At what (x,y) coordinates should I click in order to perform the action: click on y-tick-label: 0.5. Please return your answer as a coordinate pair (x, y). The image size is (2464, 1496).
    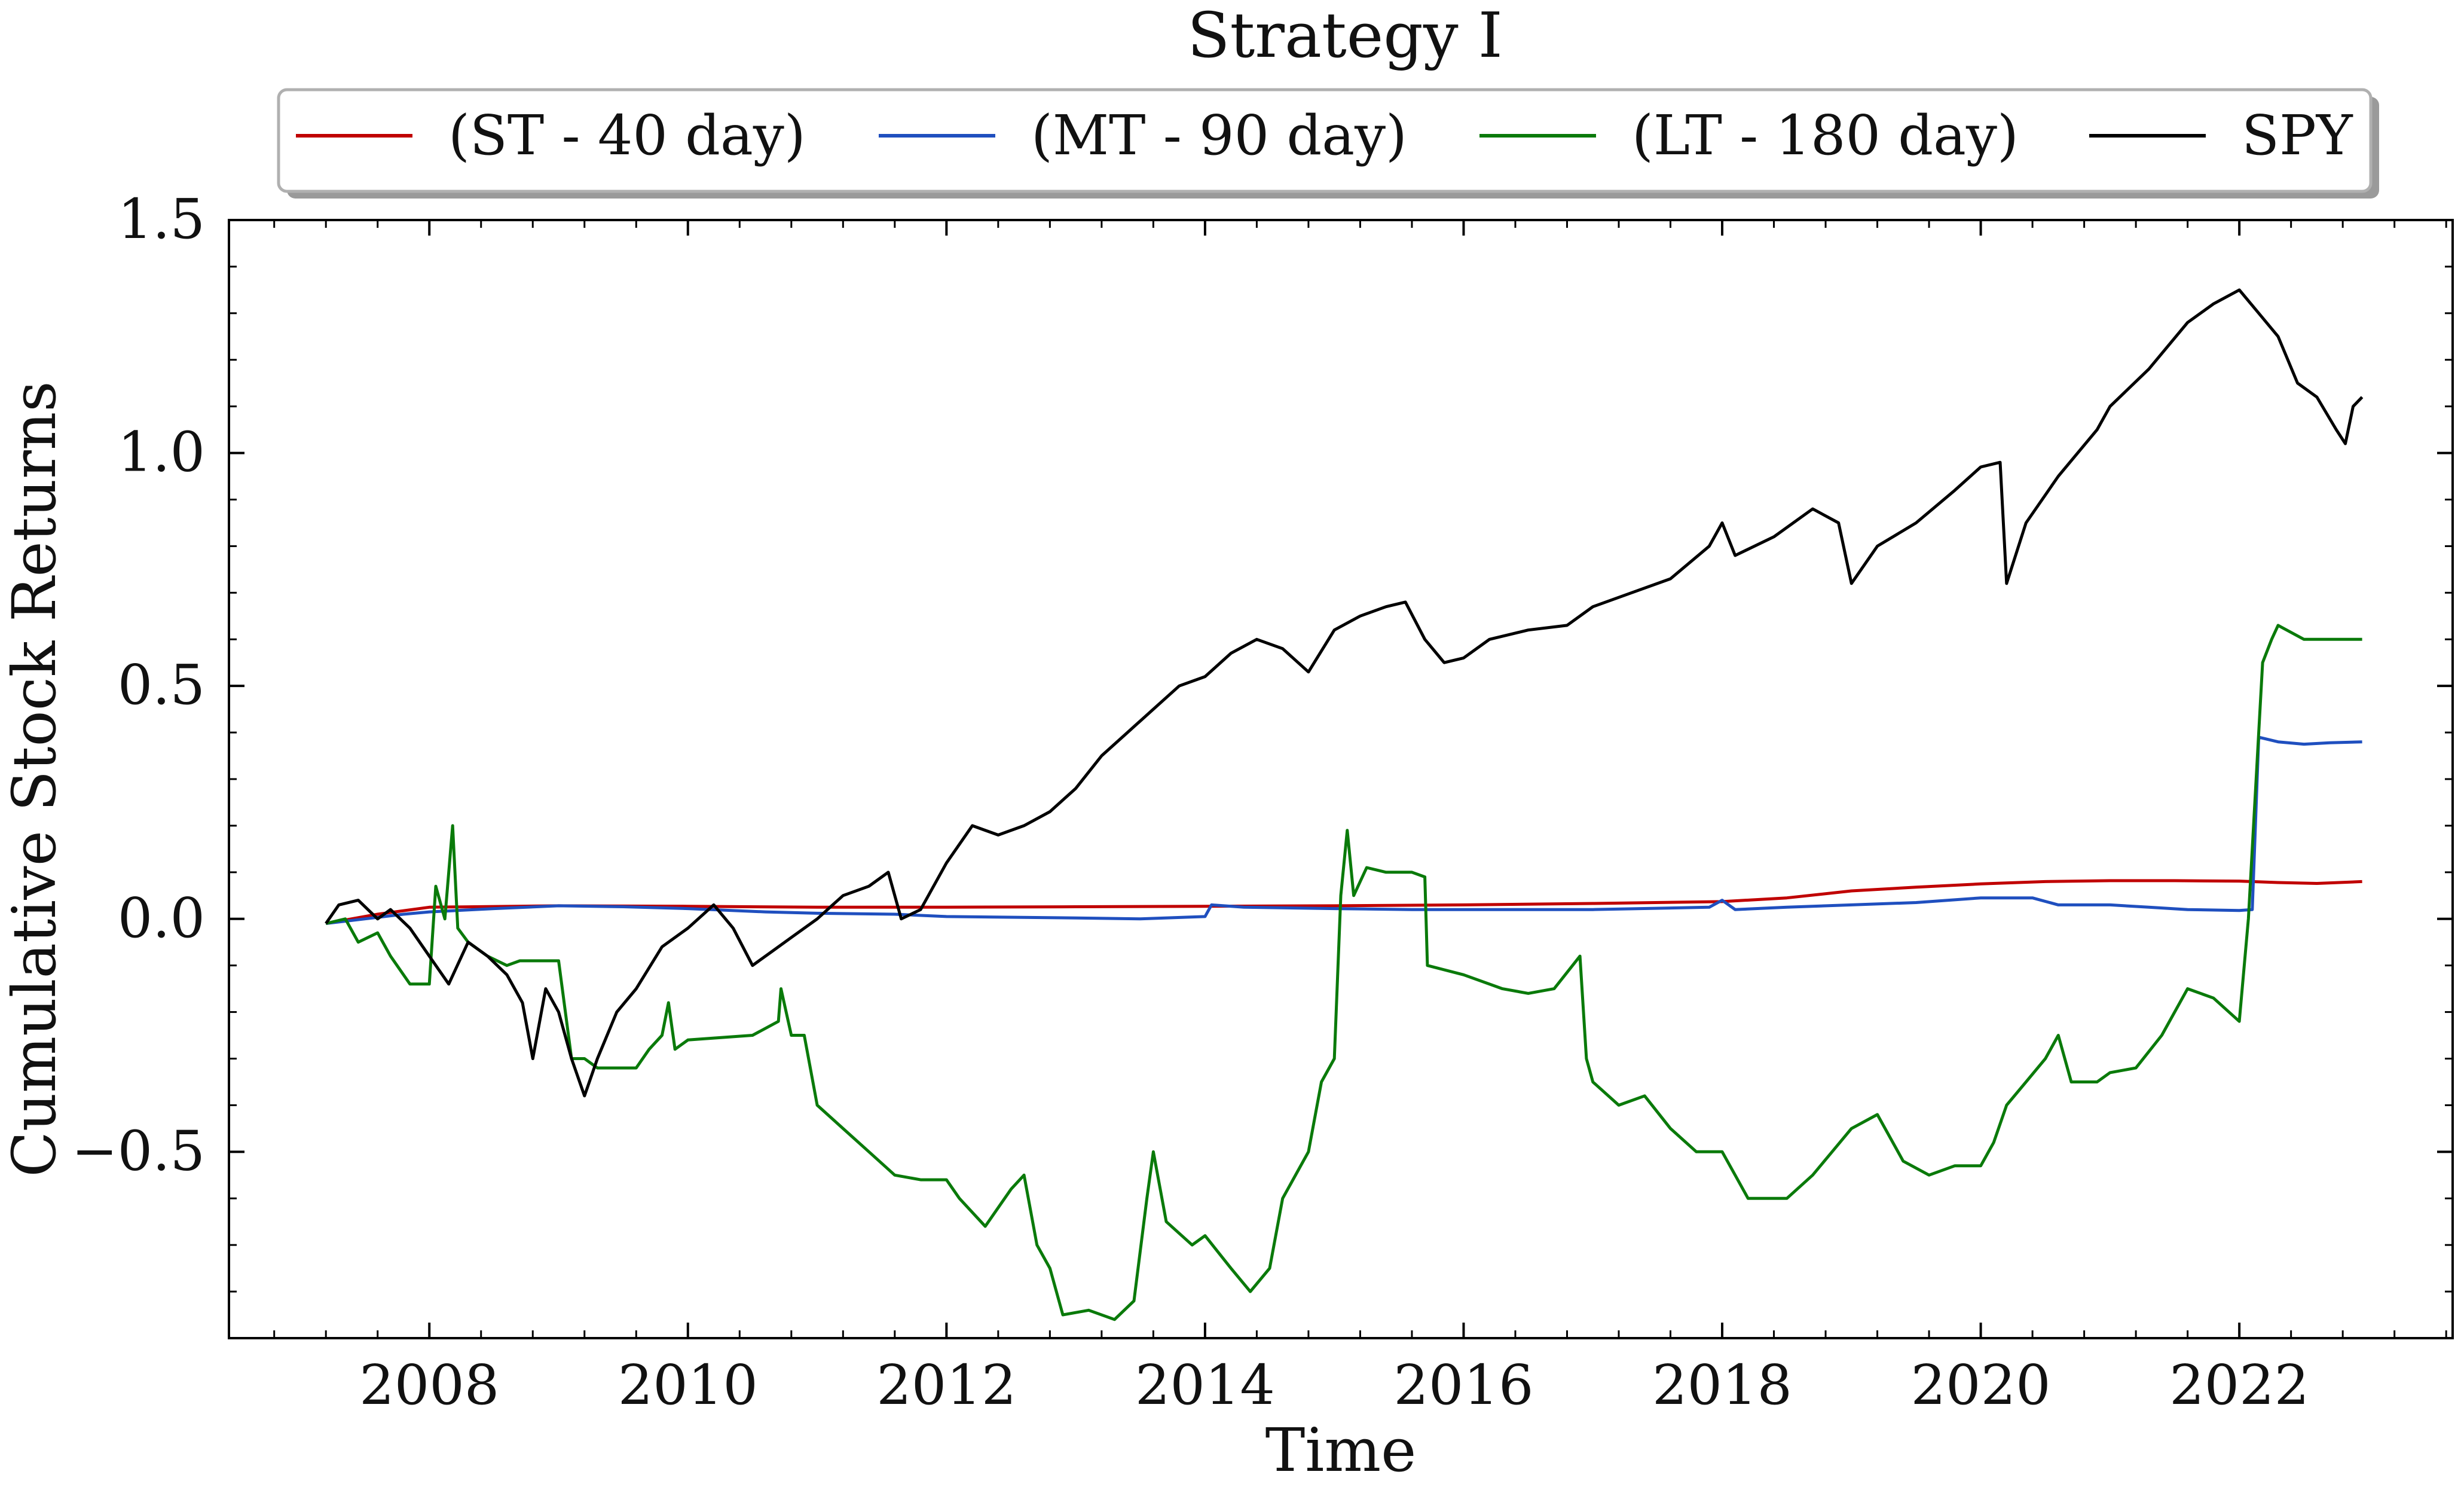
    Looking at the image, I should click on (161, 685).